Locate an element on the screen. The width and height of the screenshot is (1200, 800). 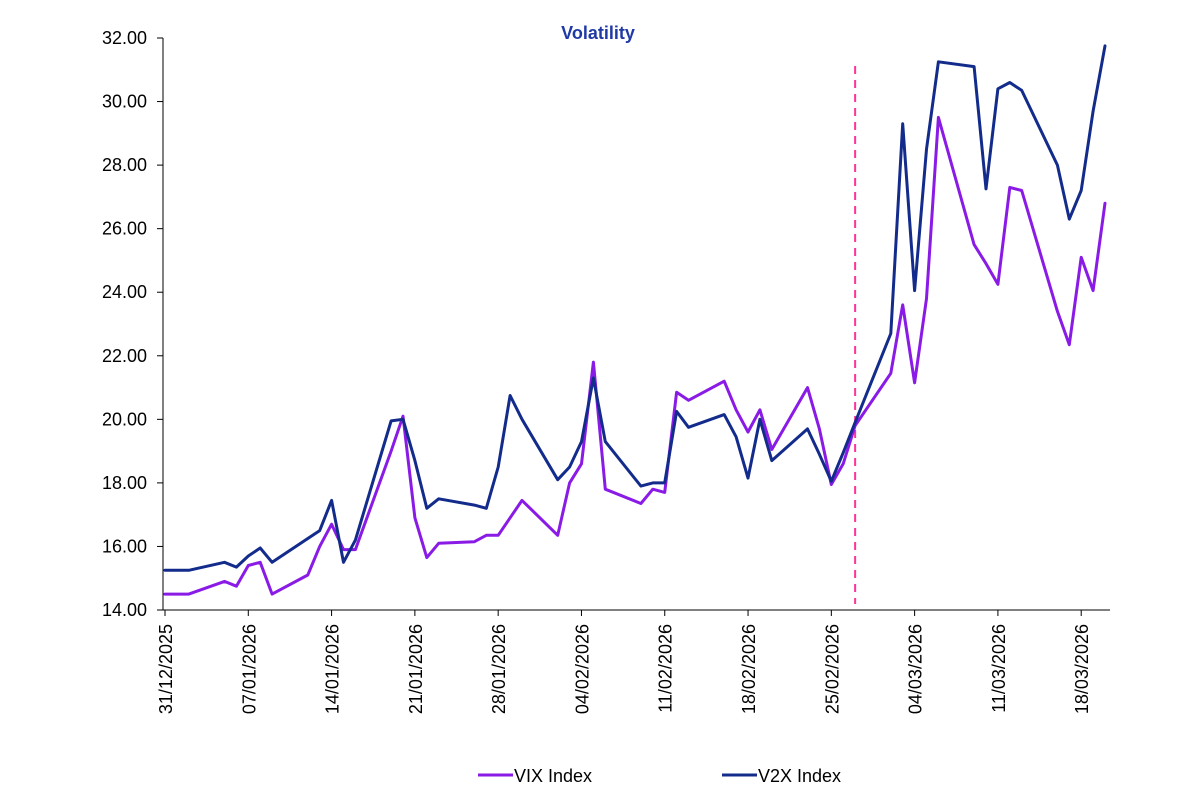
y-tick-label: 20.00 is located at coordinates (124, 419).